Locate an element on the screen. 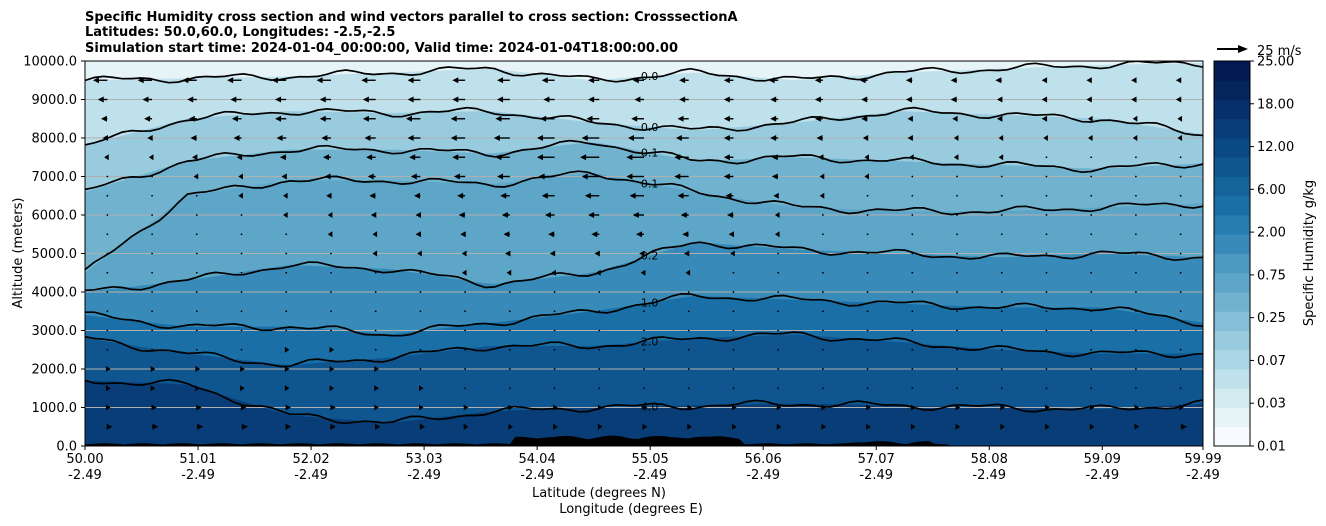 This screenshot has width=1326, height=526. x-tick-label-lat: 51.01 is located at coordinates (197, 459).